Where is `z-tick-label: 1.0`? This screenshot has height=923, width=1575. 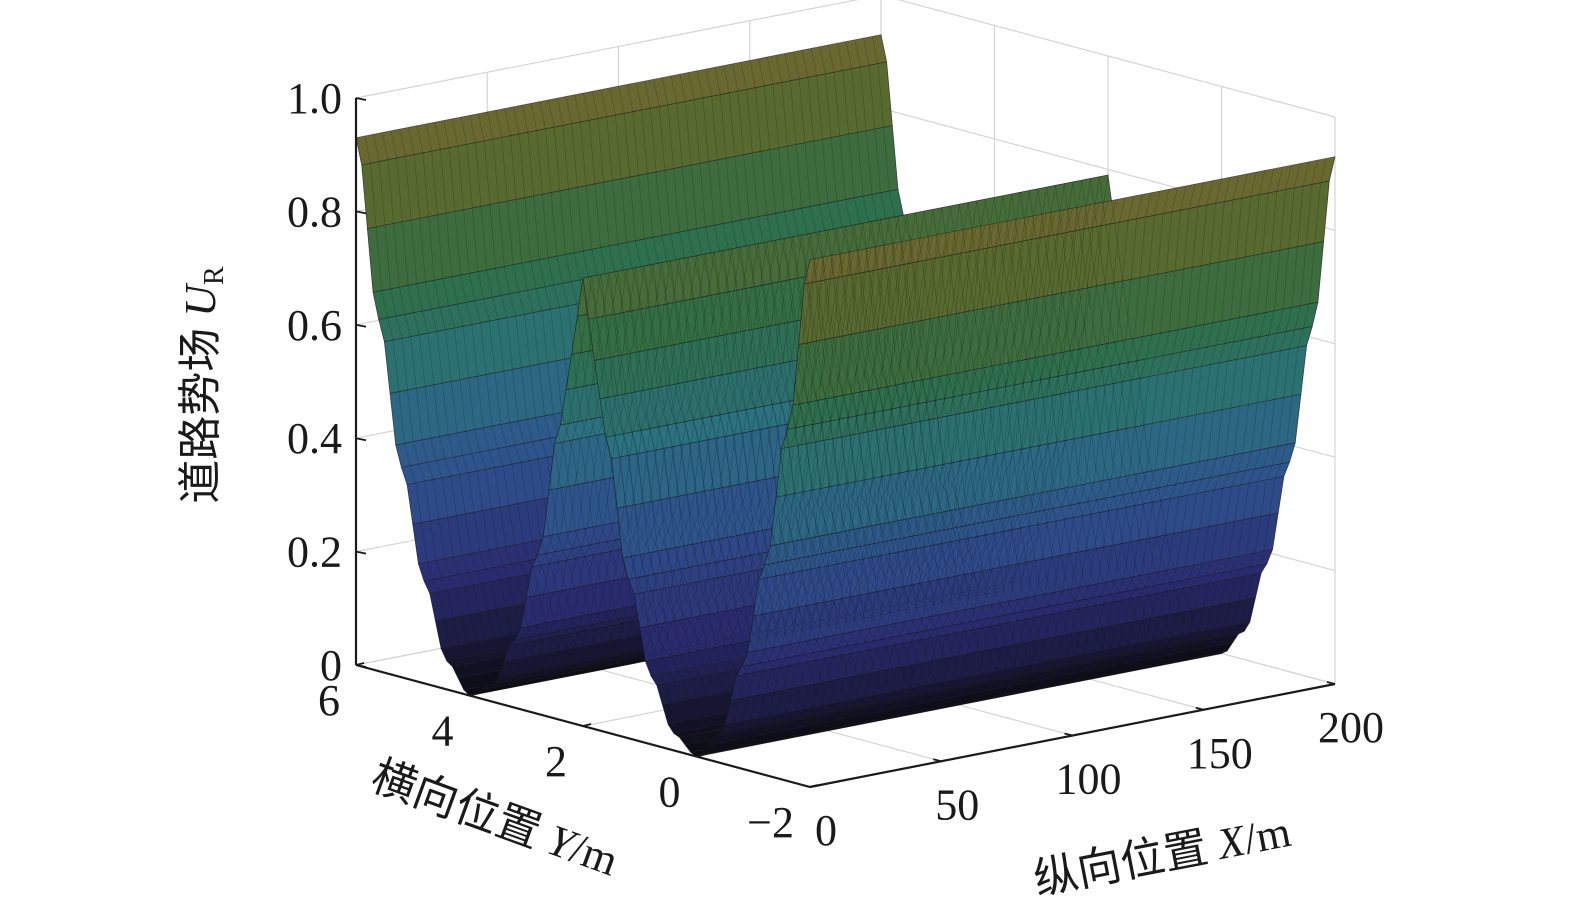
z-tick-label: 1.0 is located at coordinates (314, 98).